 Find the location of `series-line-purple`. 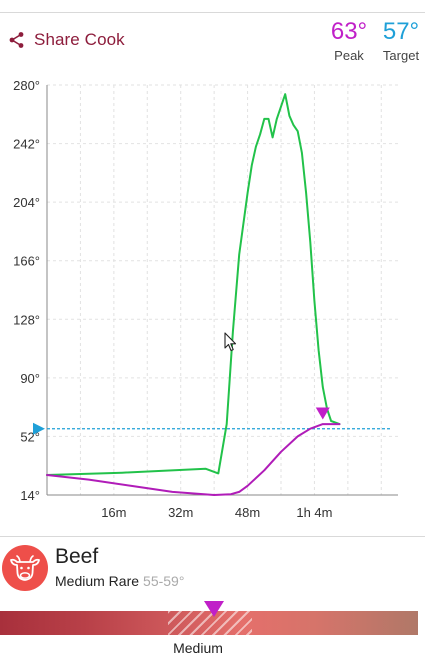

series-line-purple is located at coordinates (193, 459).